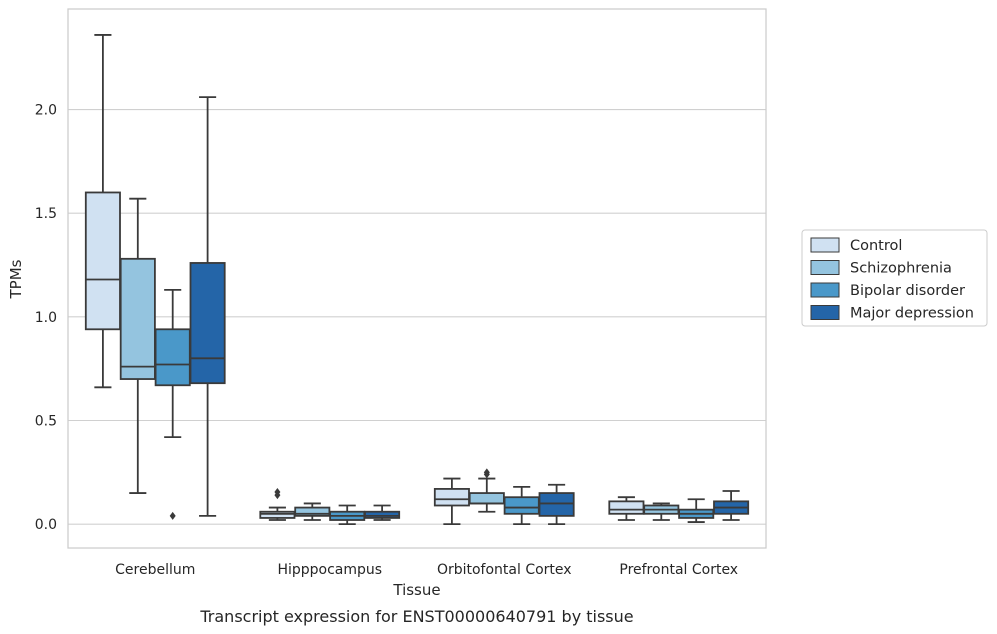  I want to click on x-tick-label: Hipppocampus, so click(329, 570).